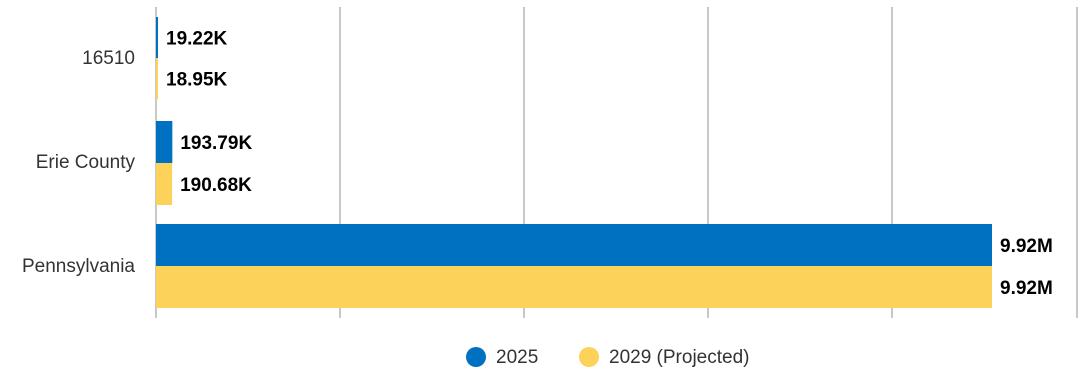 This screenshot has width=1084, height=373. What do you see at coordinates (679, 357) in the screenshot?
I see `legend-label: 2029 (Projected)` at bounding box center [679, 357].